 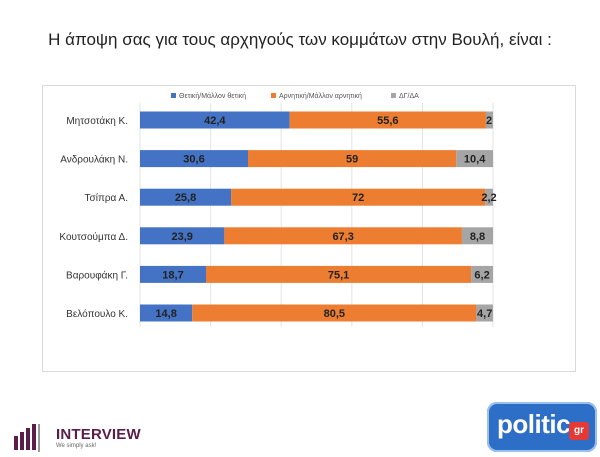 I want to click on data-label: 18,7, so click(x=172, y=275).